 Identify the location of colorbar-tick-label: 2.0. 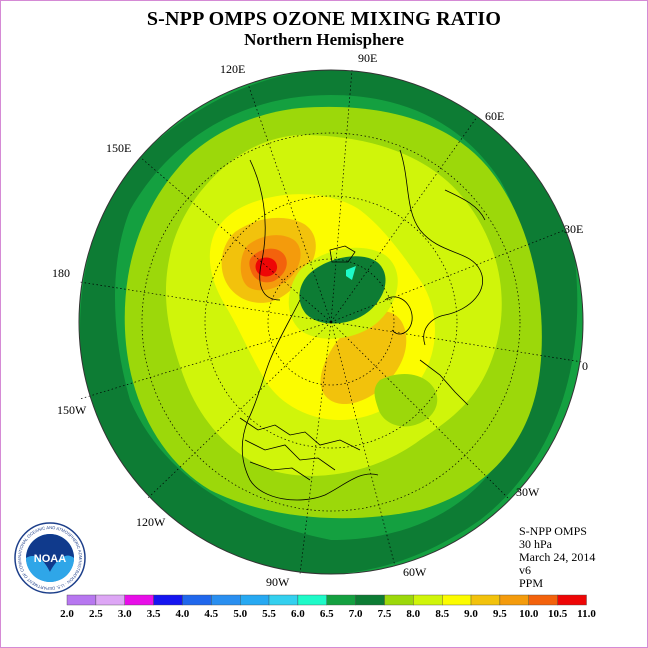
(67, 614).